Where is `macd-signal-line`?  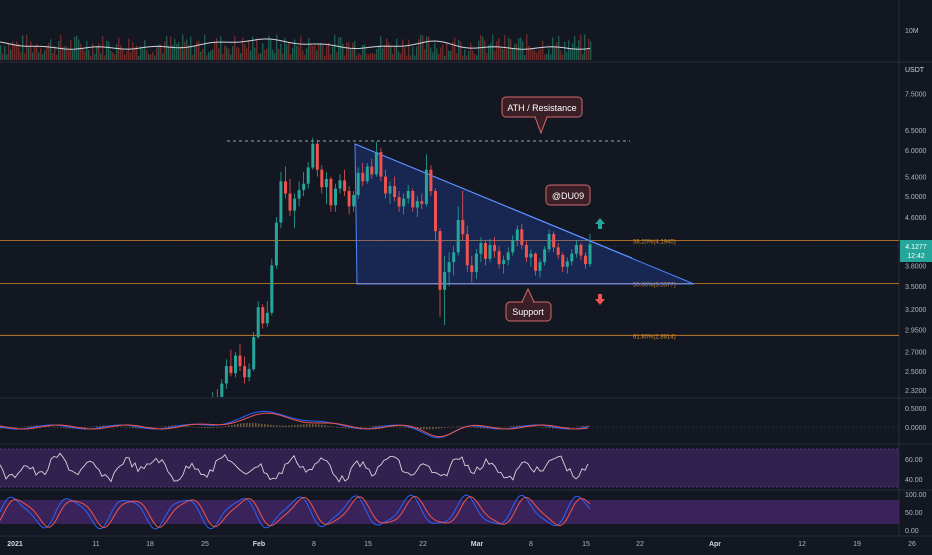 macd-signal-line is located at coordinates (294, 425).